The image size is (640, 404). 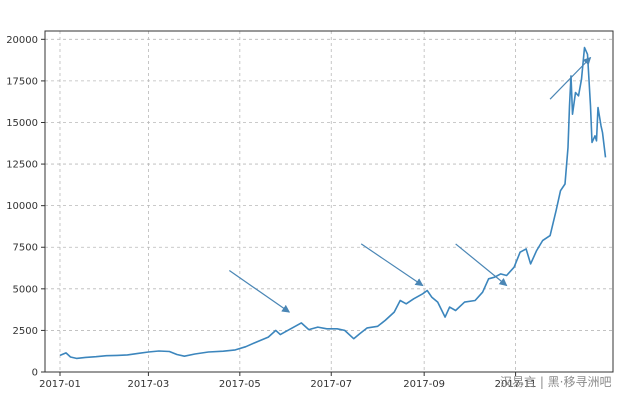 I want to click on y-tick-label: 17500, so click(x=22, y=81).